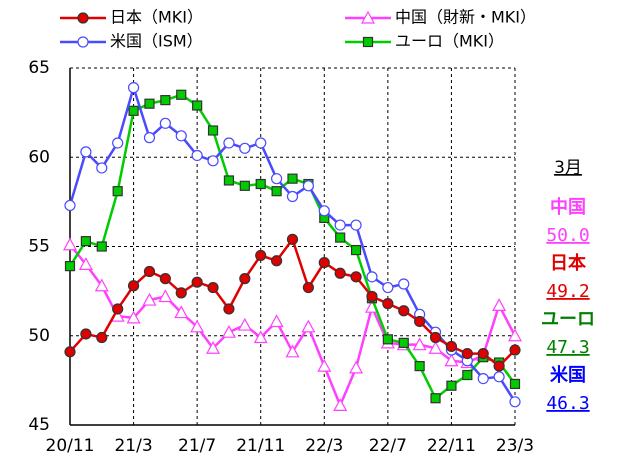 This screenshot has height=461, width=625. What do you see at coordinates (567, 235) in the screenshot?
I see `latest-value: 50.0` at bounding box center [567, 235].